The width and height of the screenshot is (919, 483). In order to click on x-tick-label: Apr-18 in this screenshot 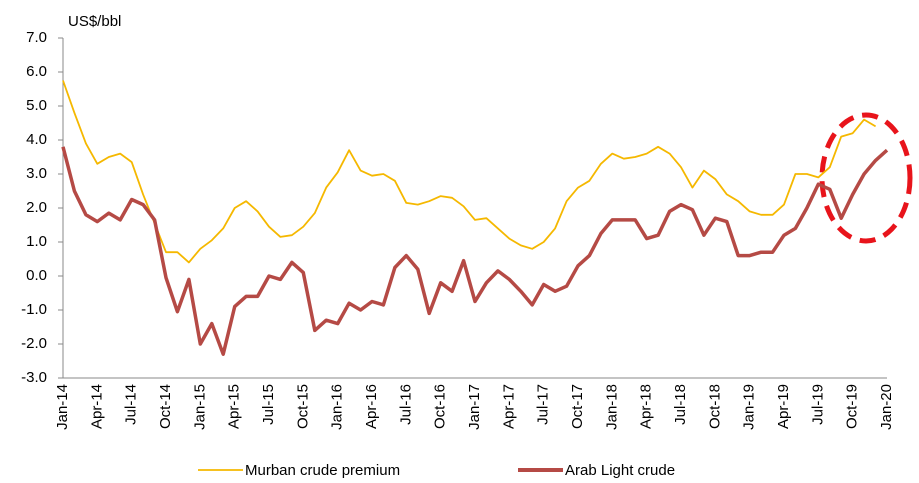, I will do `click(646, 406)`.